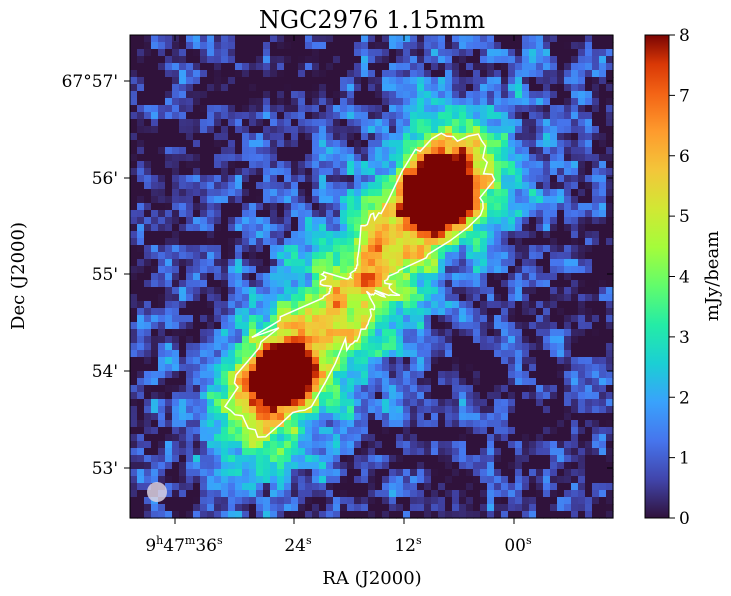 This screenshot has width=731, height=596. I want to click on y-tick-label: 53', so click(105, 469).